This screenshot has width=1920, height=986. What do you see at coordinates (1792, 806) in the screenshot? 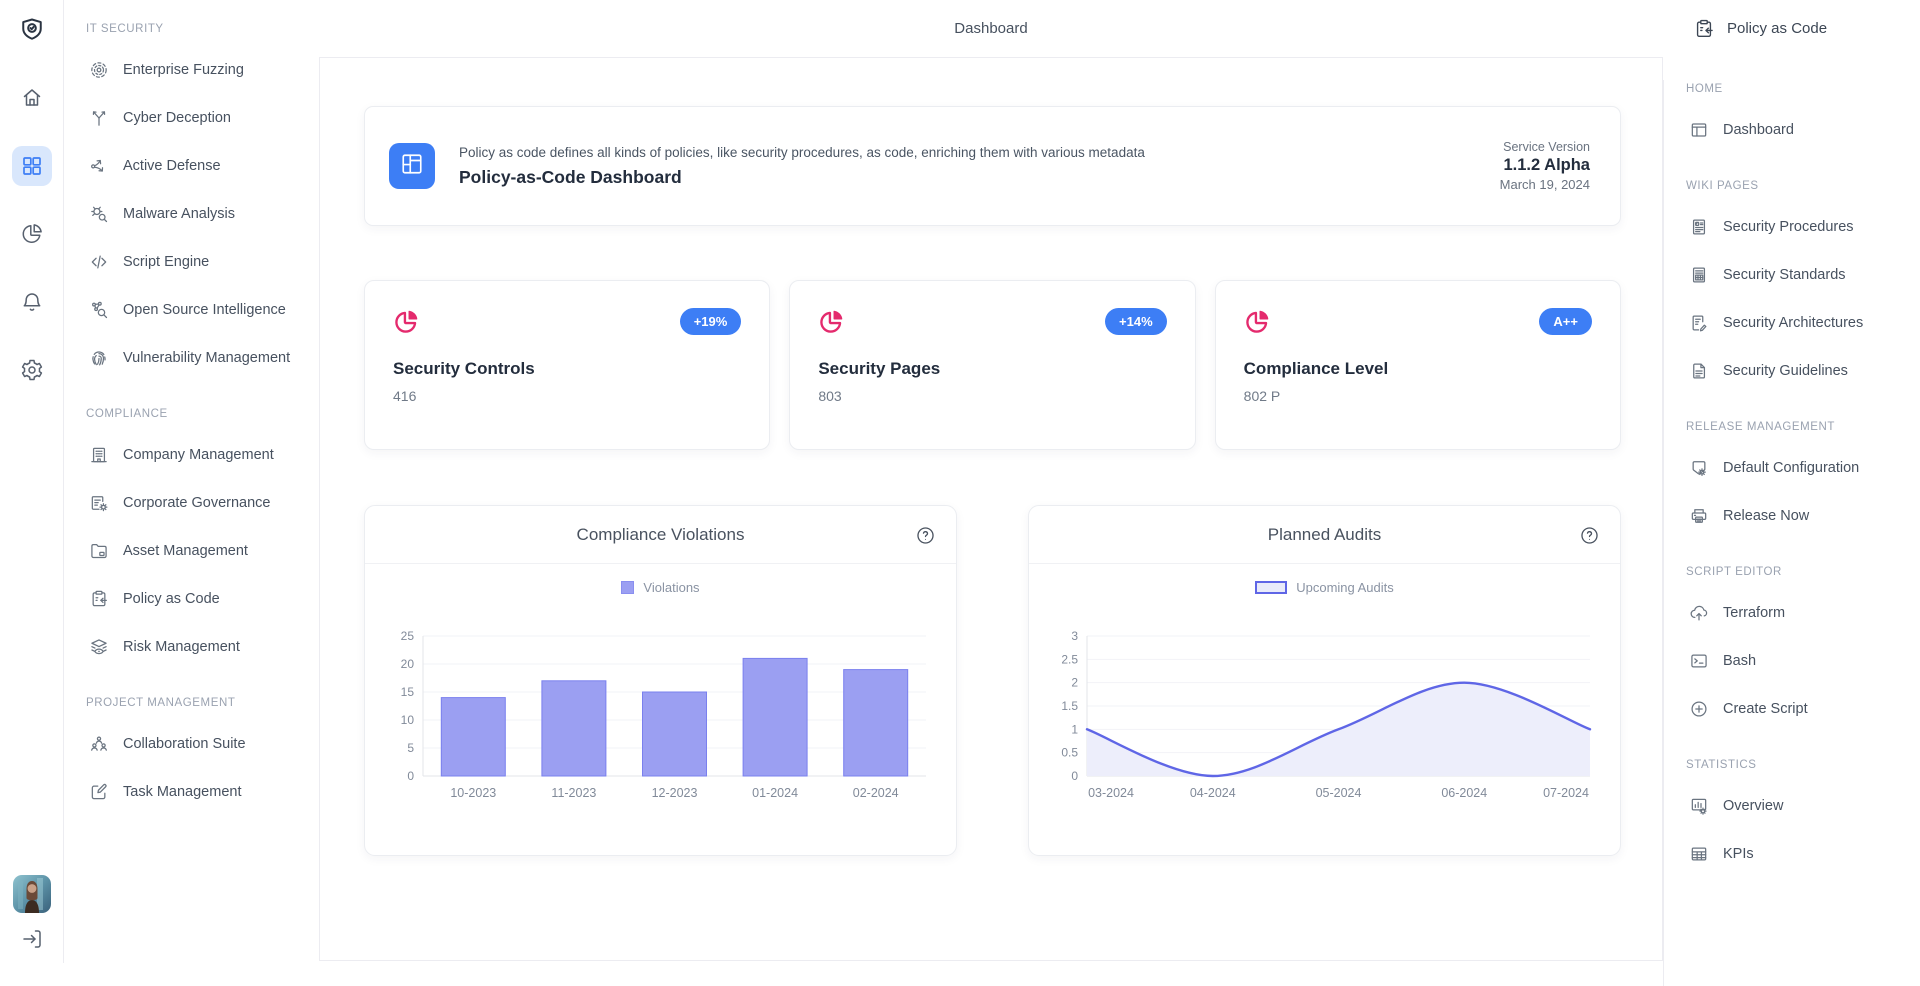
I see `rightbar-item-overview: Overview` at bounding box center [1792, 806].